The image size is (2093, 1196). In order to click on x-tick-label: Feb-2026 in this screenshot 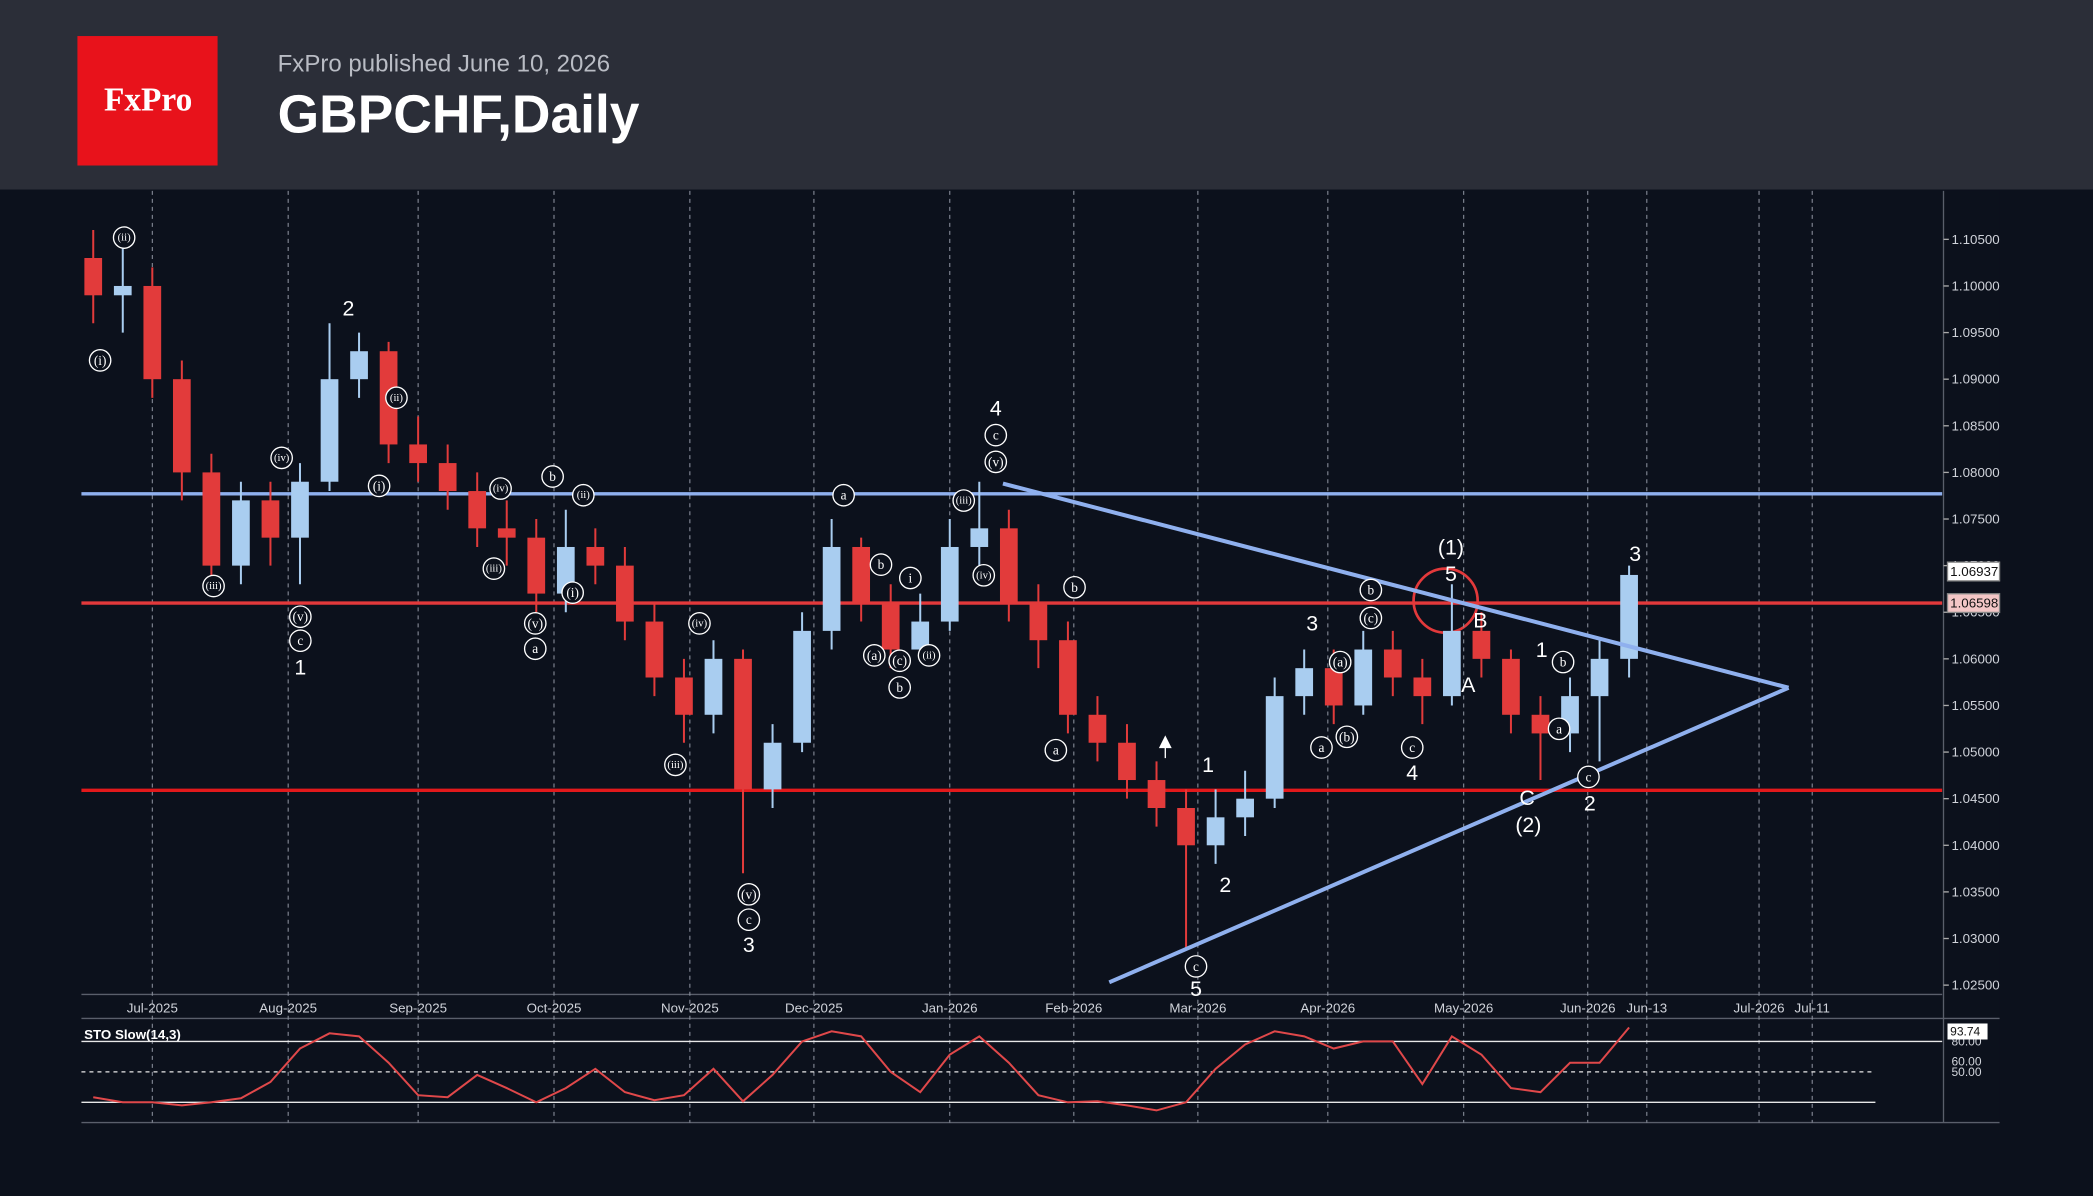, I will do `click(1073, 1007)`.